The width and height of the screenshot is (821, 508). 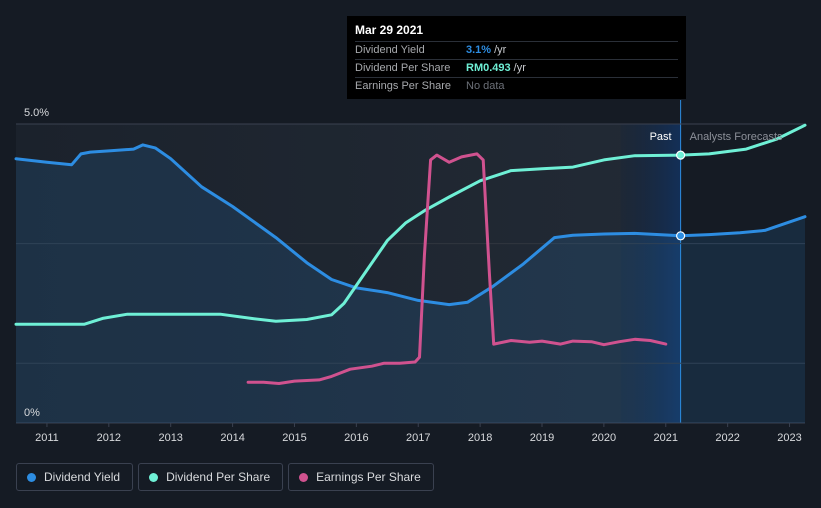 I want to click on y-tick-label: 0%, so click(x=32, y=413).